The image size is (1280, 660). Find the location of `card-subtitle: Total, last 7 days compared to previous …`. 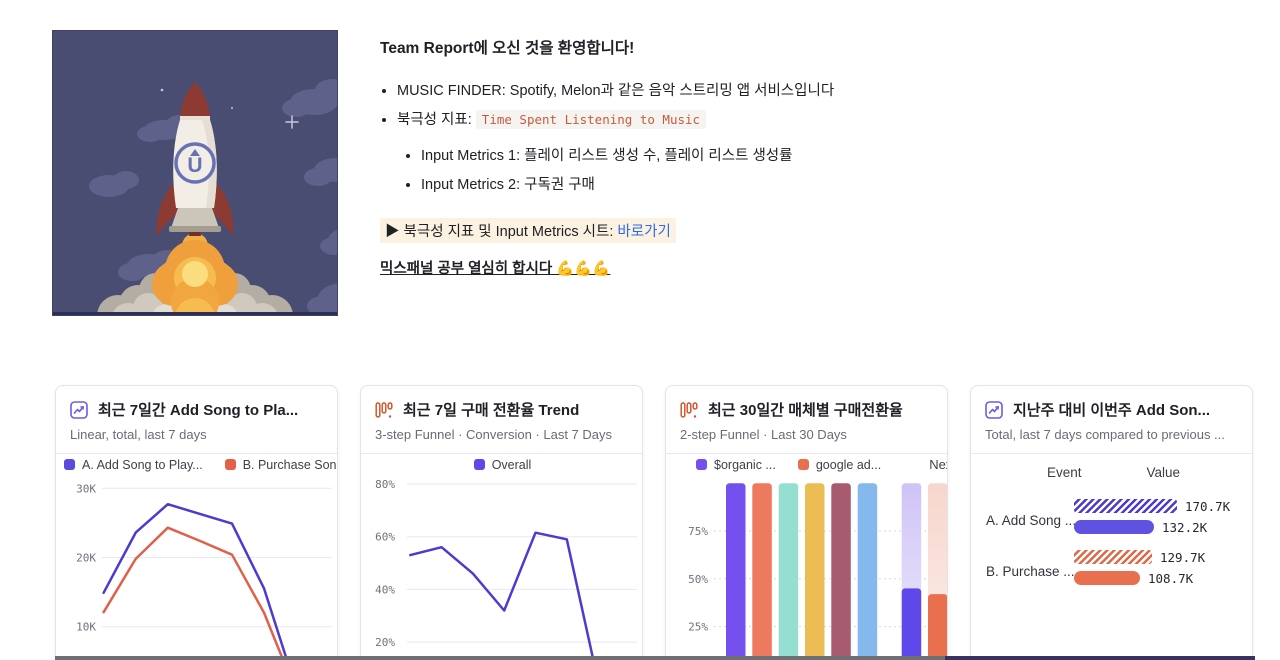

card-subtitle: Total, last 7 days compared to previous … is located at coordinates (1105, 434).